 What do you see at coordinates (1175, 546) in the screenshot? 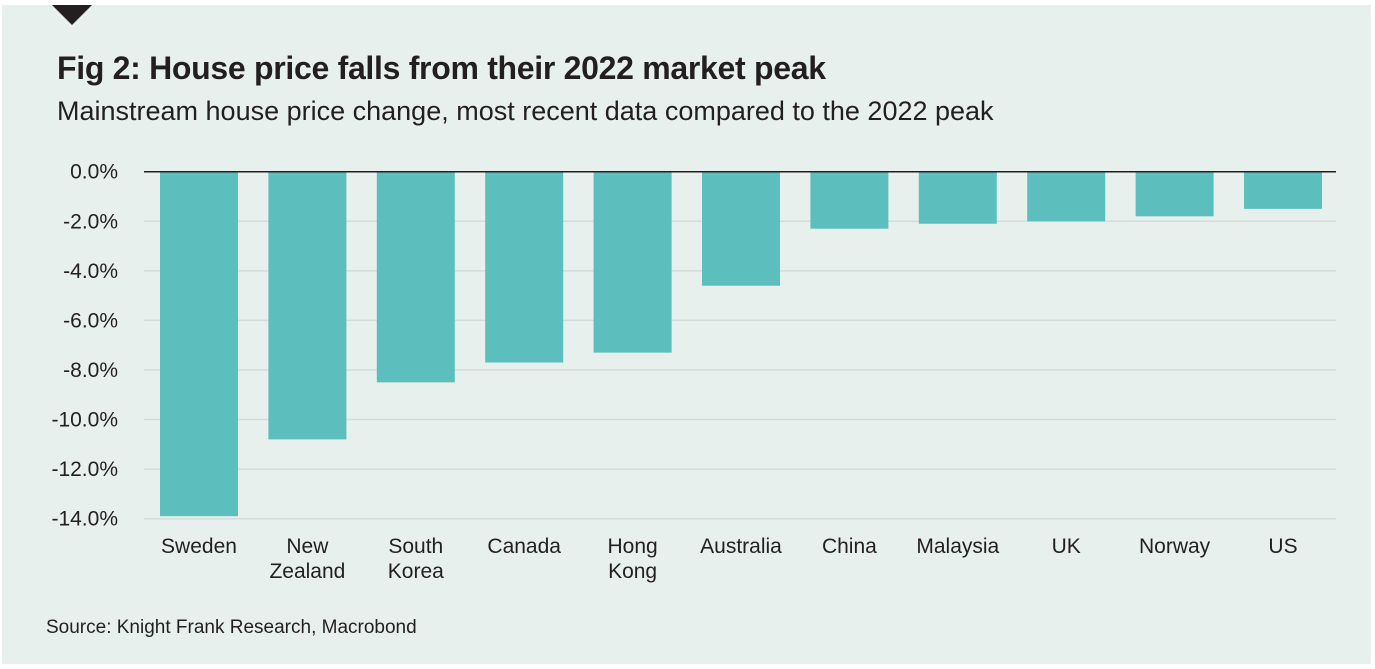
I see `x-category-label: Norway` at bounding box center [1175, 546].